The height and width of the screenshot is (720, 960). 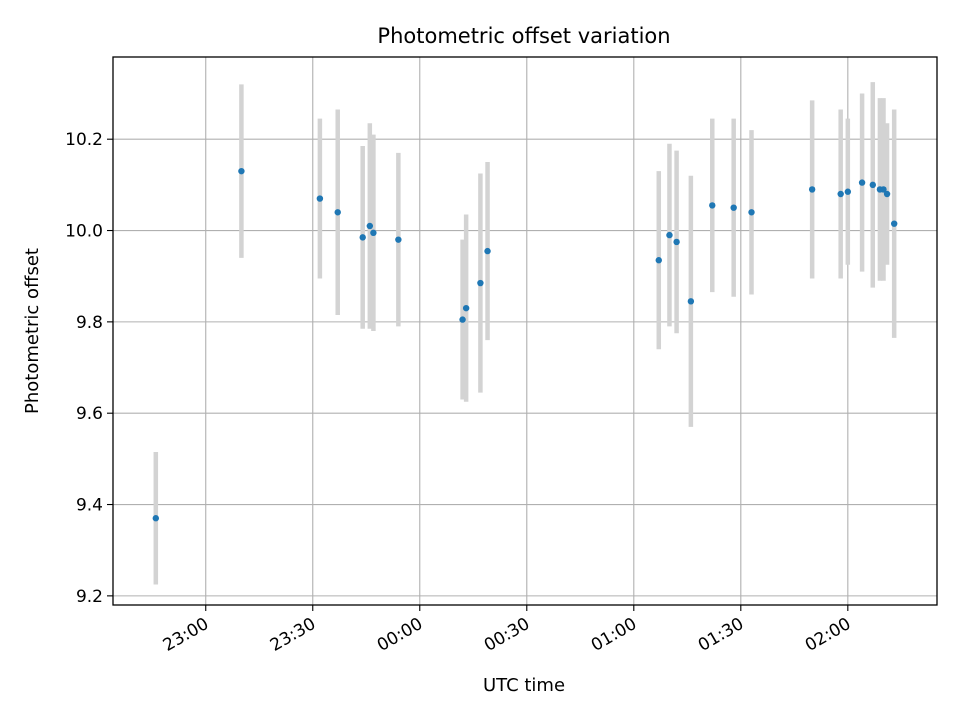 I want to click on chart-title: Photometric offset variation, so click(x=523, y=36).